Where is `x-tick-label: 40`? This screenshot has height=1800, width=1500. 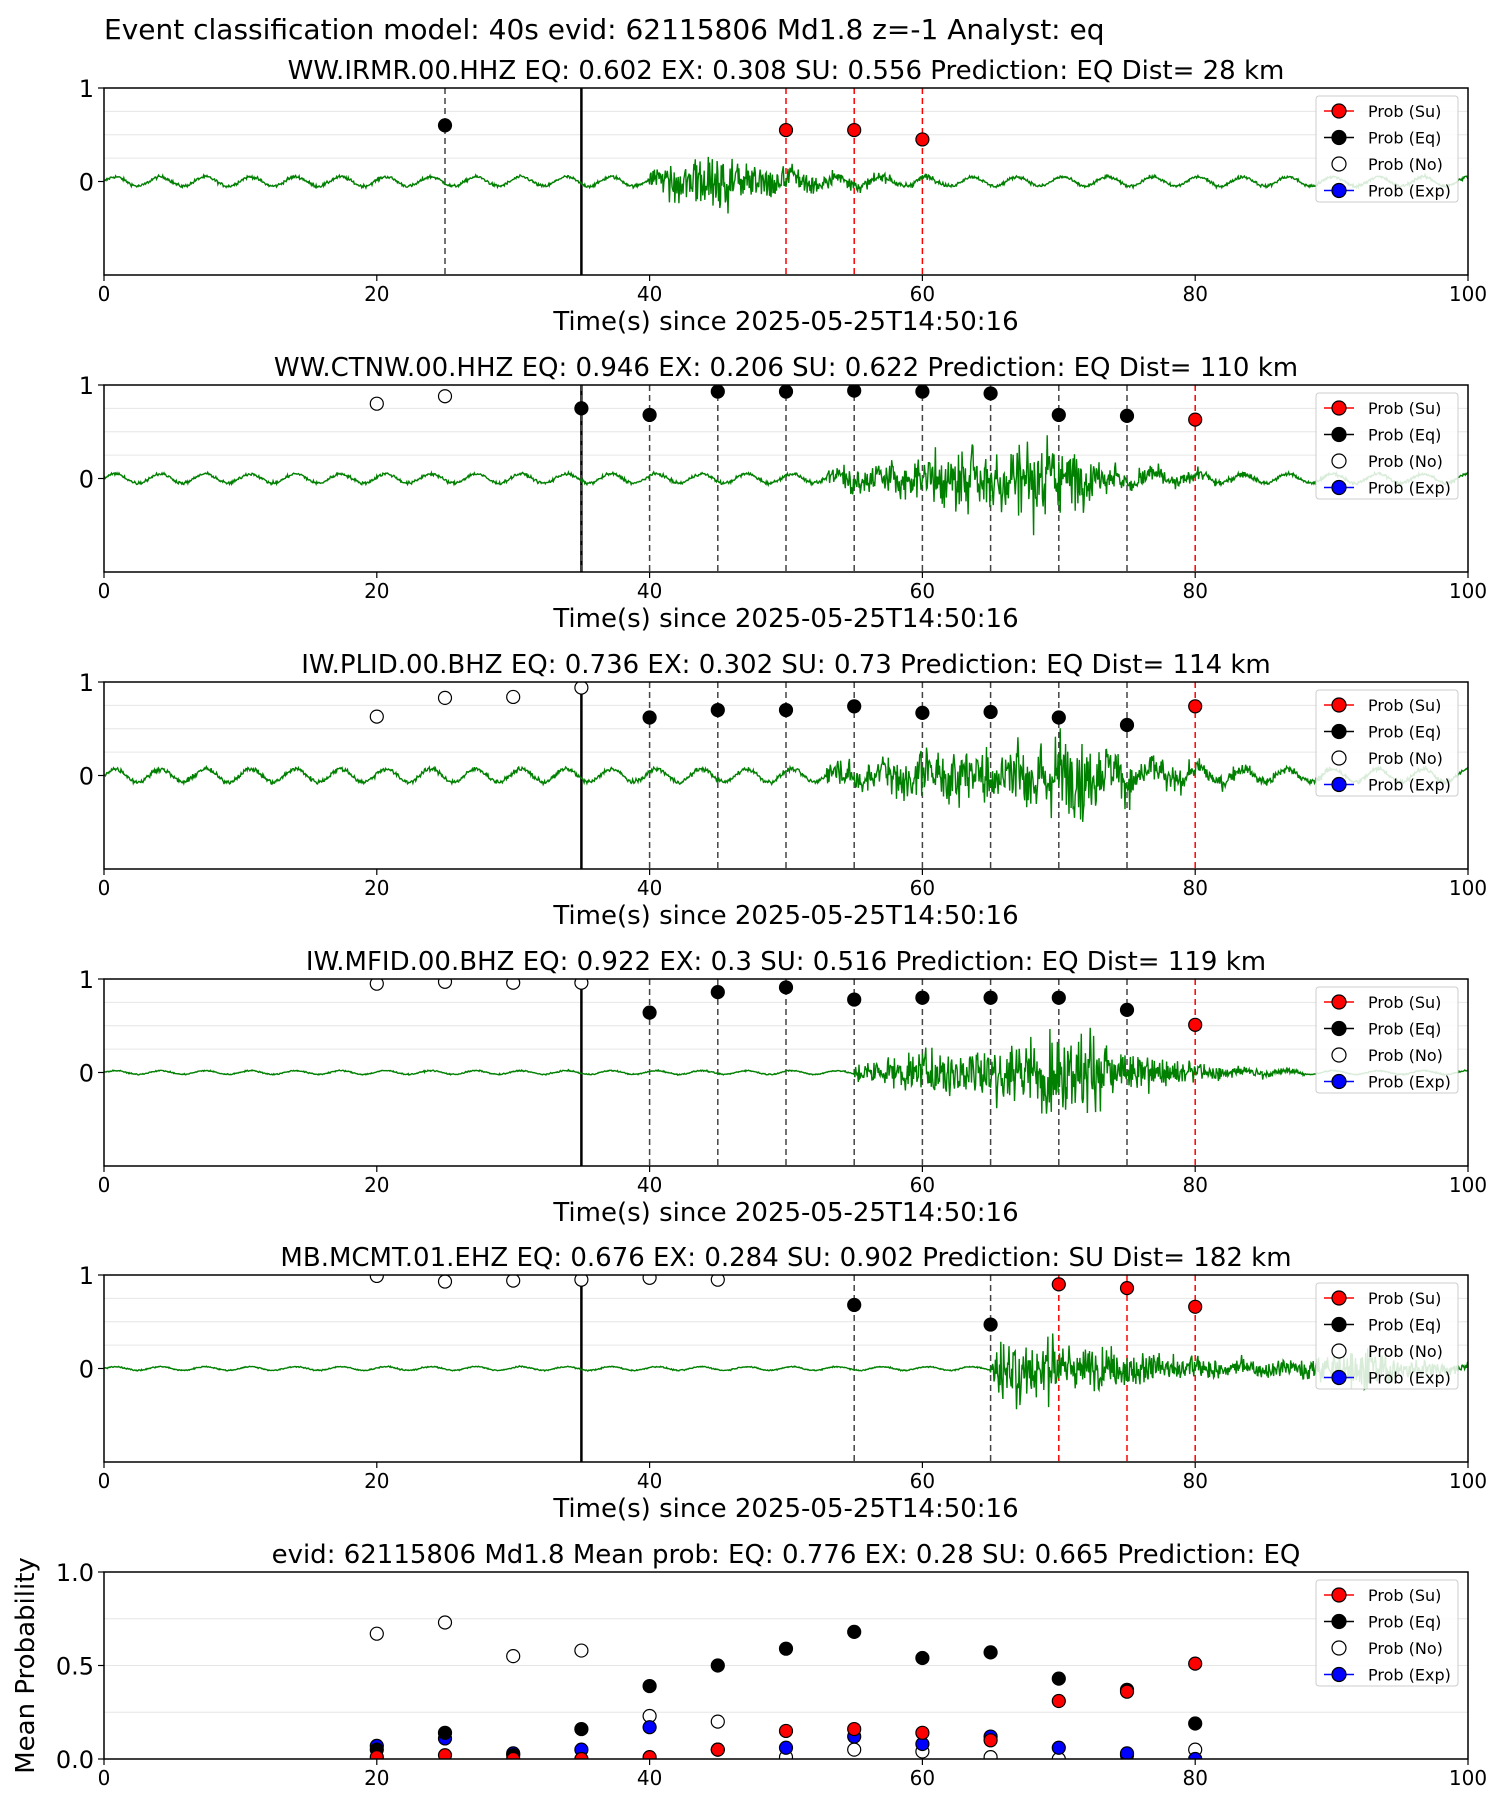
x-tick-label: 40 is located at coordinates (649, 888).